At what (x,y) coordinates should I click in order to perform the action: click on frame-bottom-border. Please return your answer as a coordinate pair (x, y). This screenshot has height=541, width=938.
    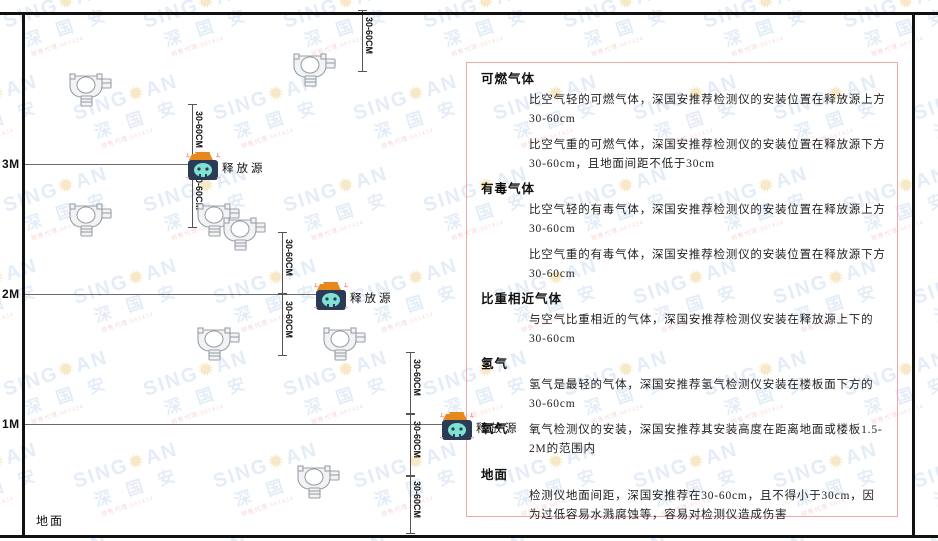
    Looking at the image, I should click on (469, 536).